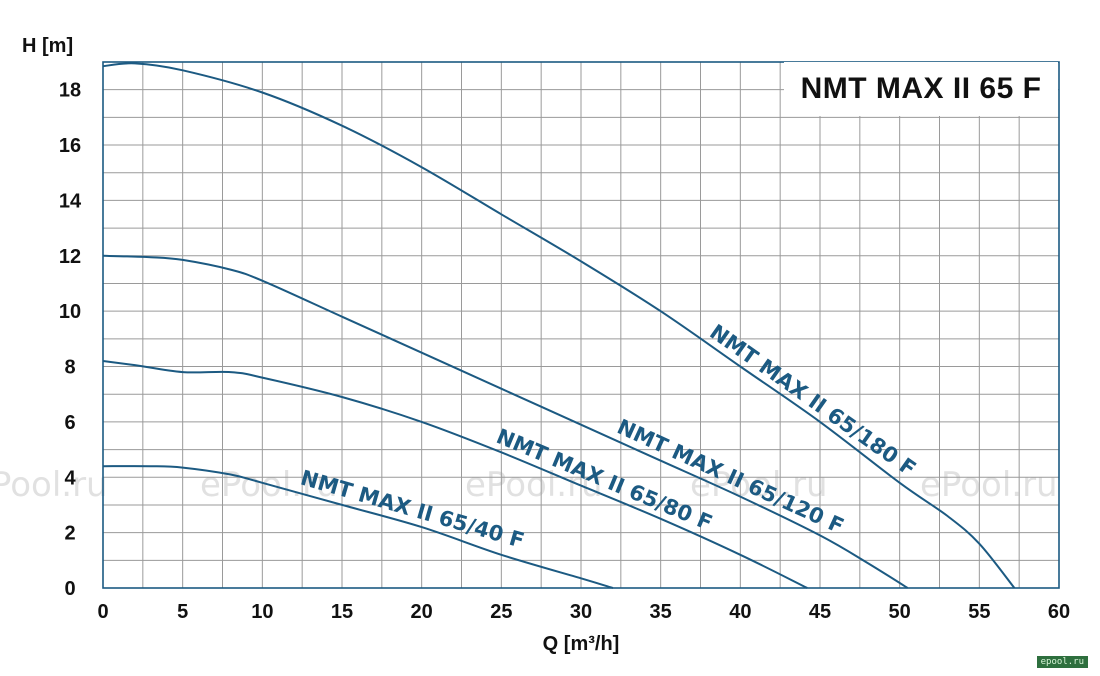 The height and width of the screenshot is (676, 1100). Describe the element at coordinates (69, 368) in the screenshot. I see `y-tick-label: 8` at that location.